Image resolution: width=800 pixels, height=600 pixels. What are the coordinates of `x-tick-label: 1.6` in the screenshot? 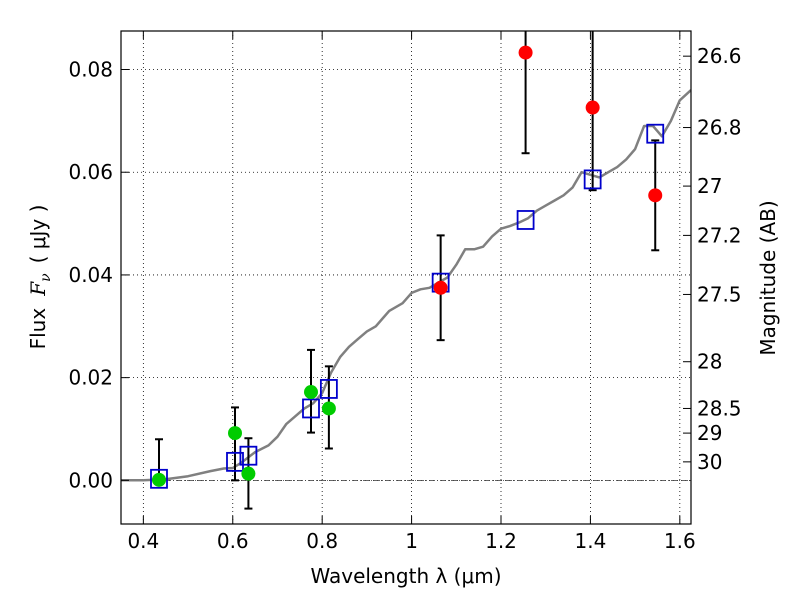 It's located at (680, 541).